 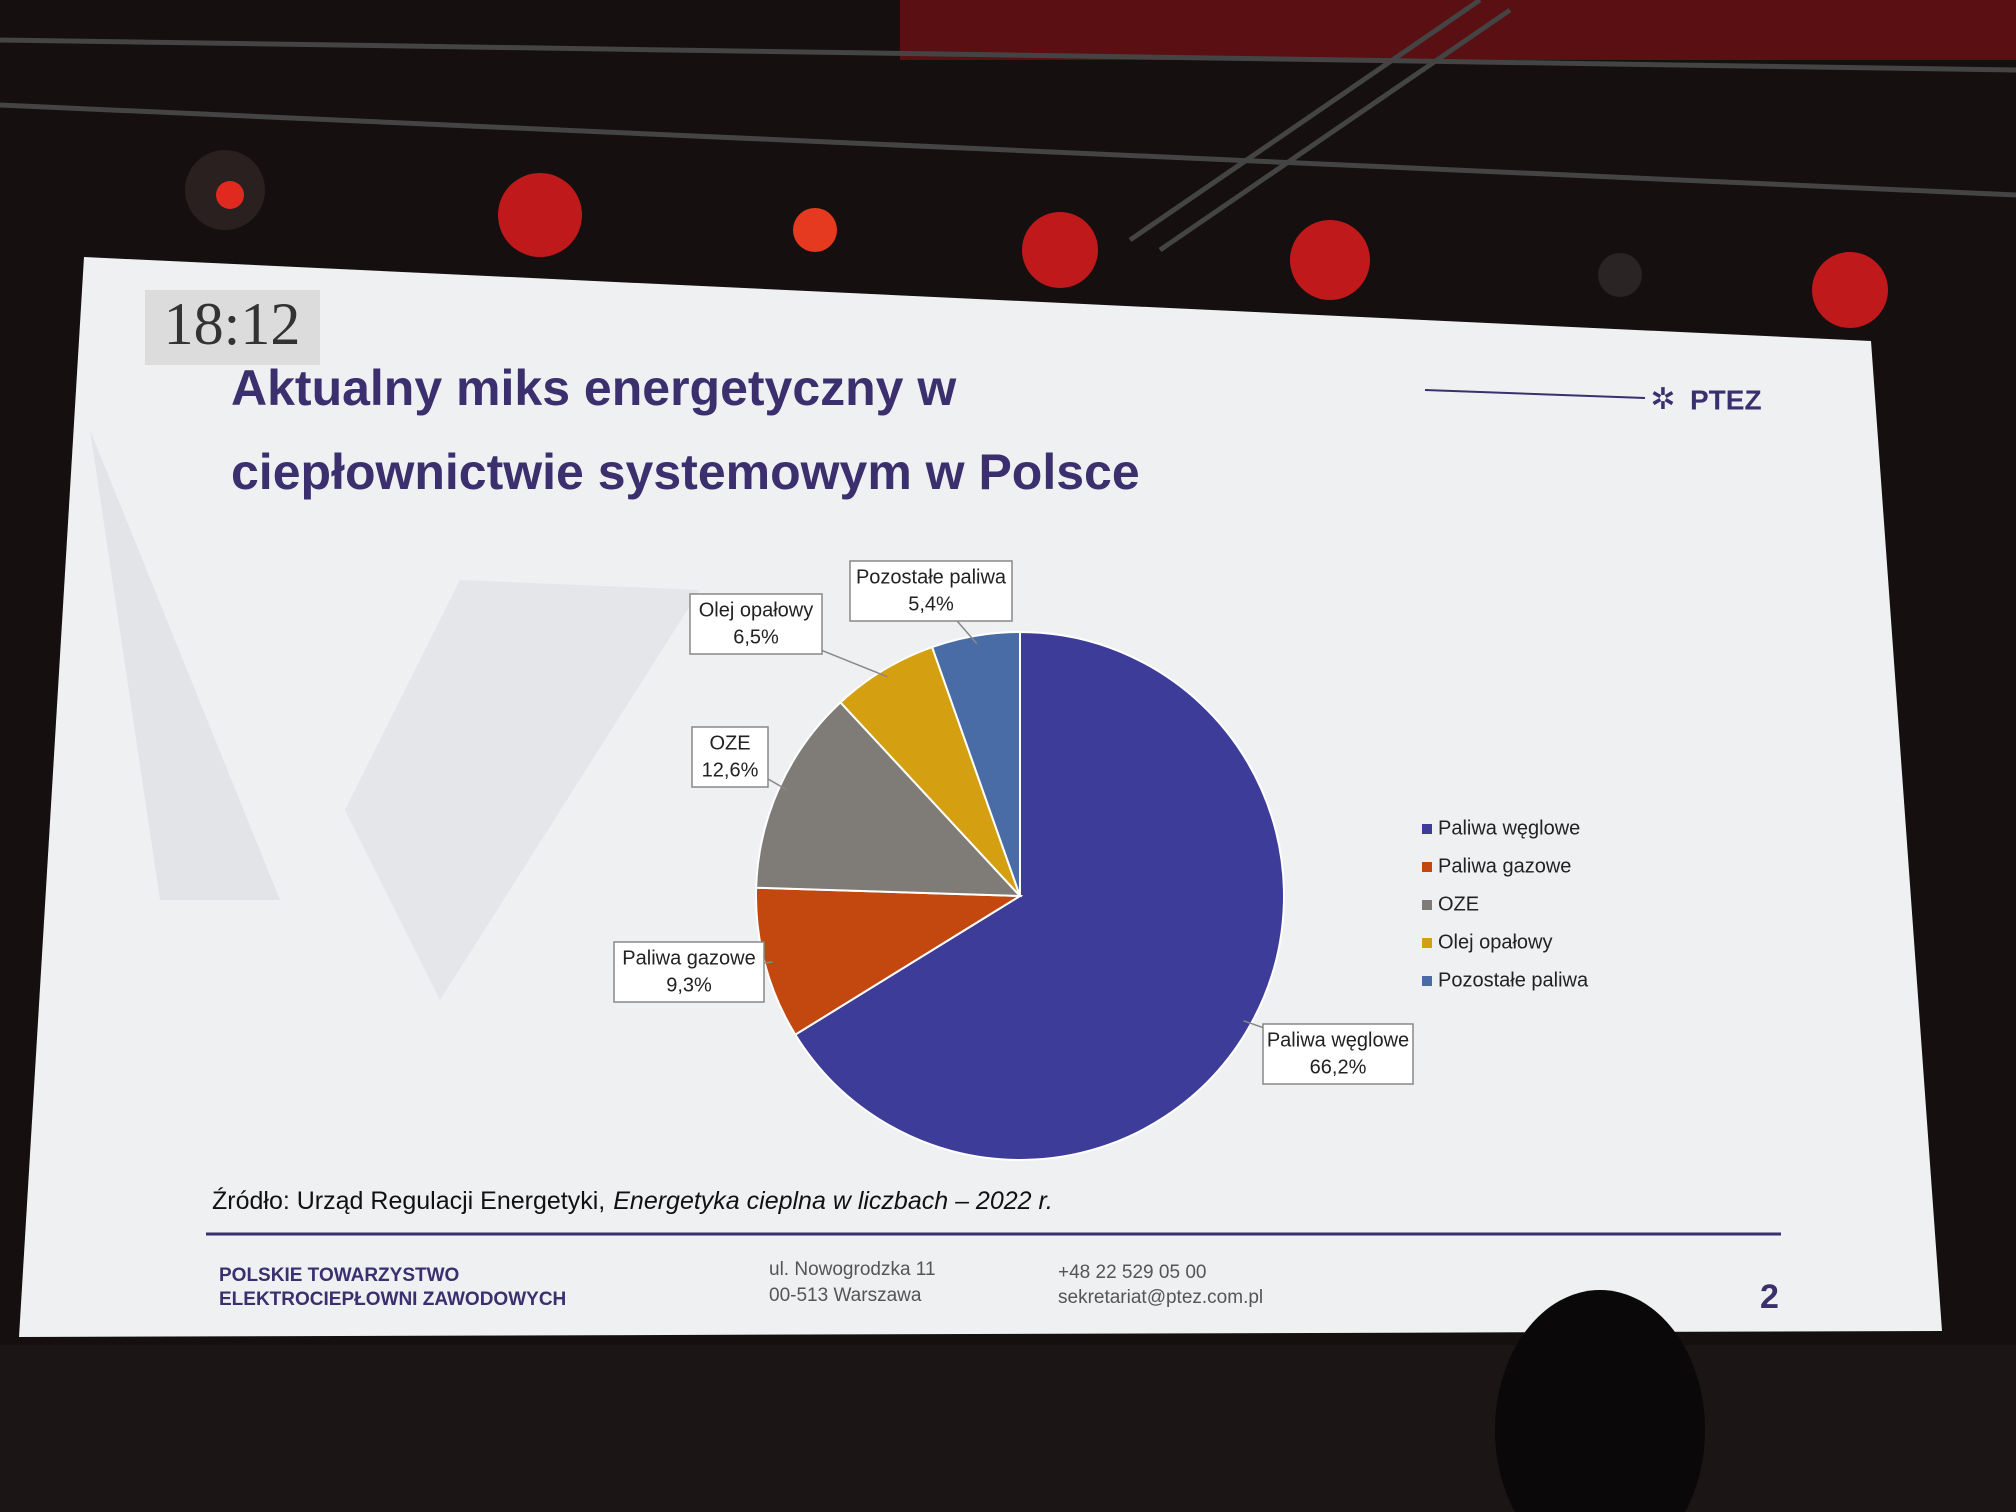 I want to click on legend-label: Olej opałowy, so click(x=1495, y=942).